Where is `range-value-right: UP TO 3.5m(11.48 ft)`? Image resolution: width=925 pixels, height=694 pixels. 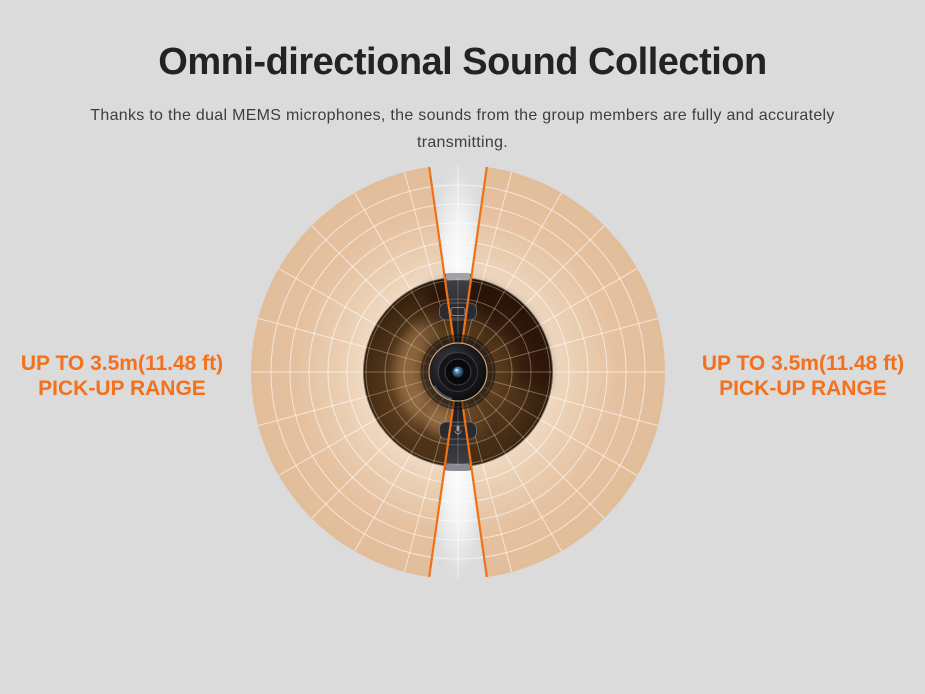 range-value-right: UP TO 3.5m(11.48 ft) is located at coordinates (803, 363).